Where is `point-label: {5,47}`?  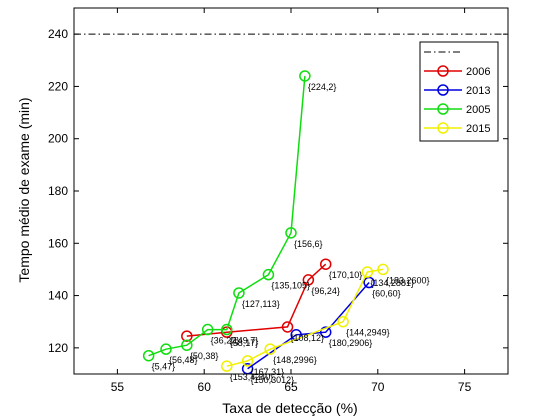
point-label: {5,47} is located at coordinates (164, 367).